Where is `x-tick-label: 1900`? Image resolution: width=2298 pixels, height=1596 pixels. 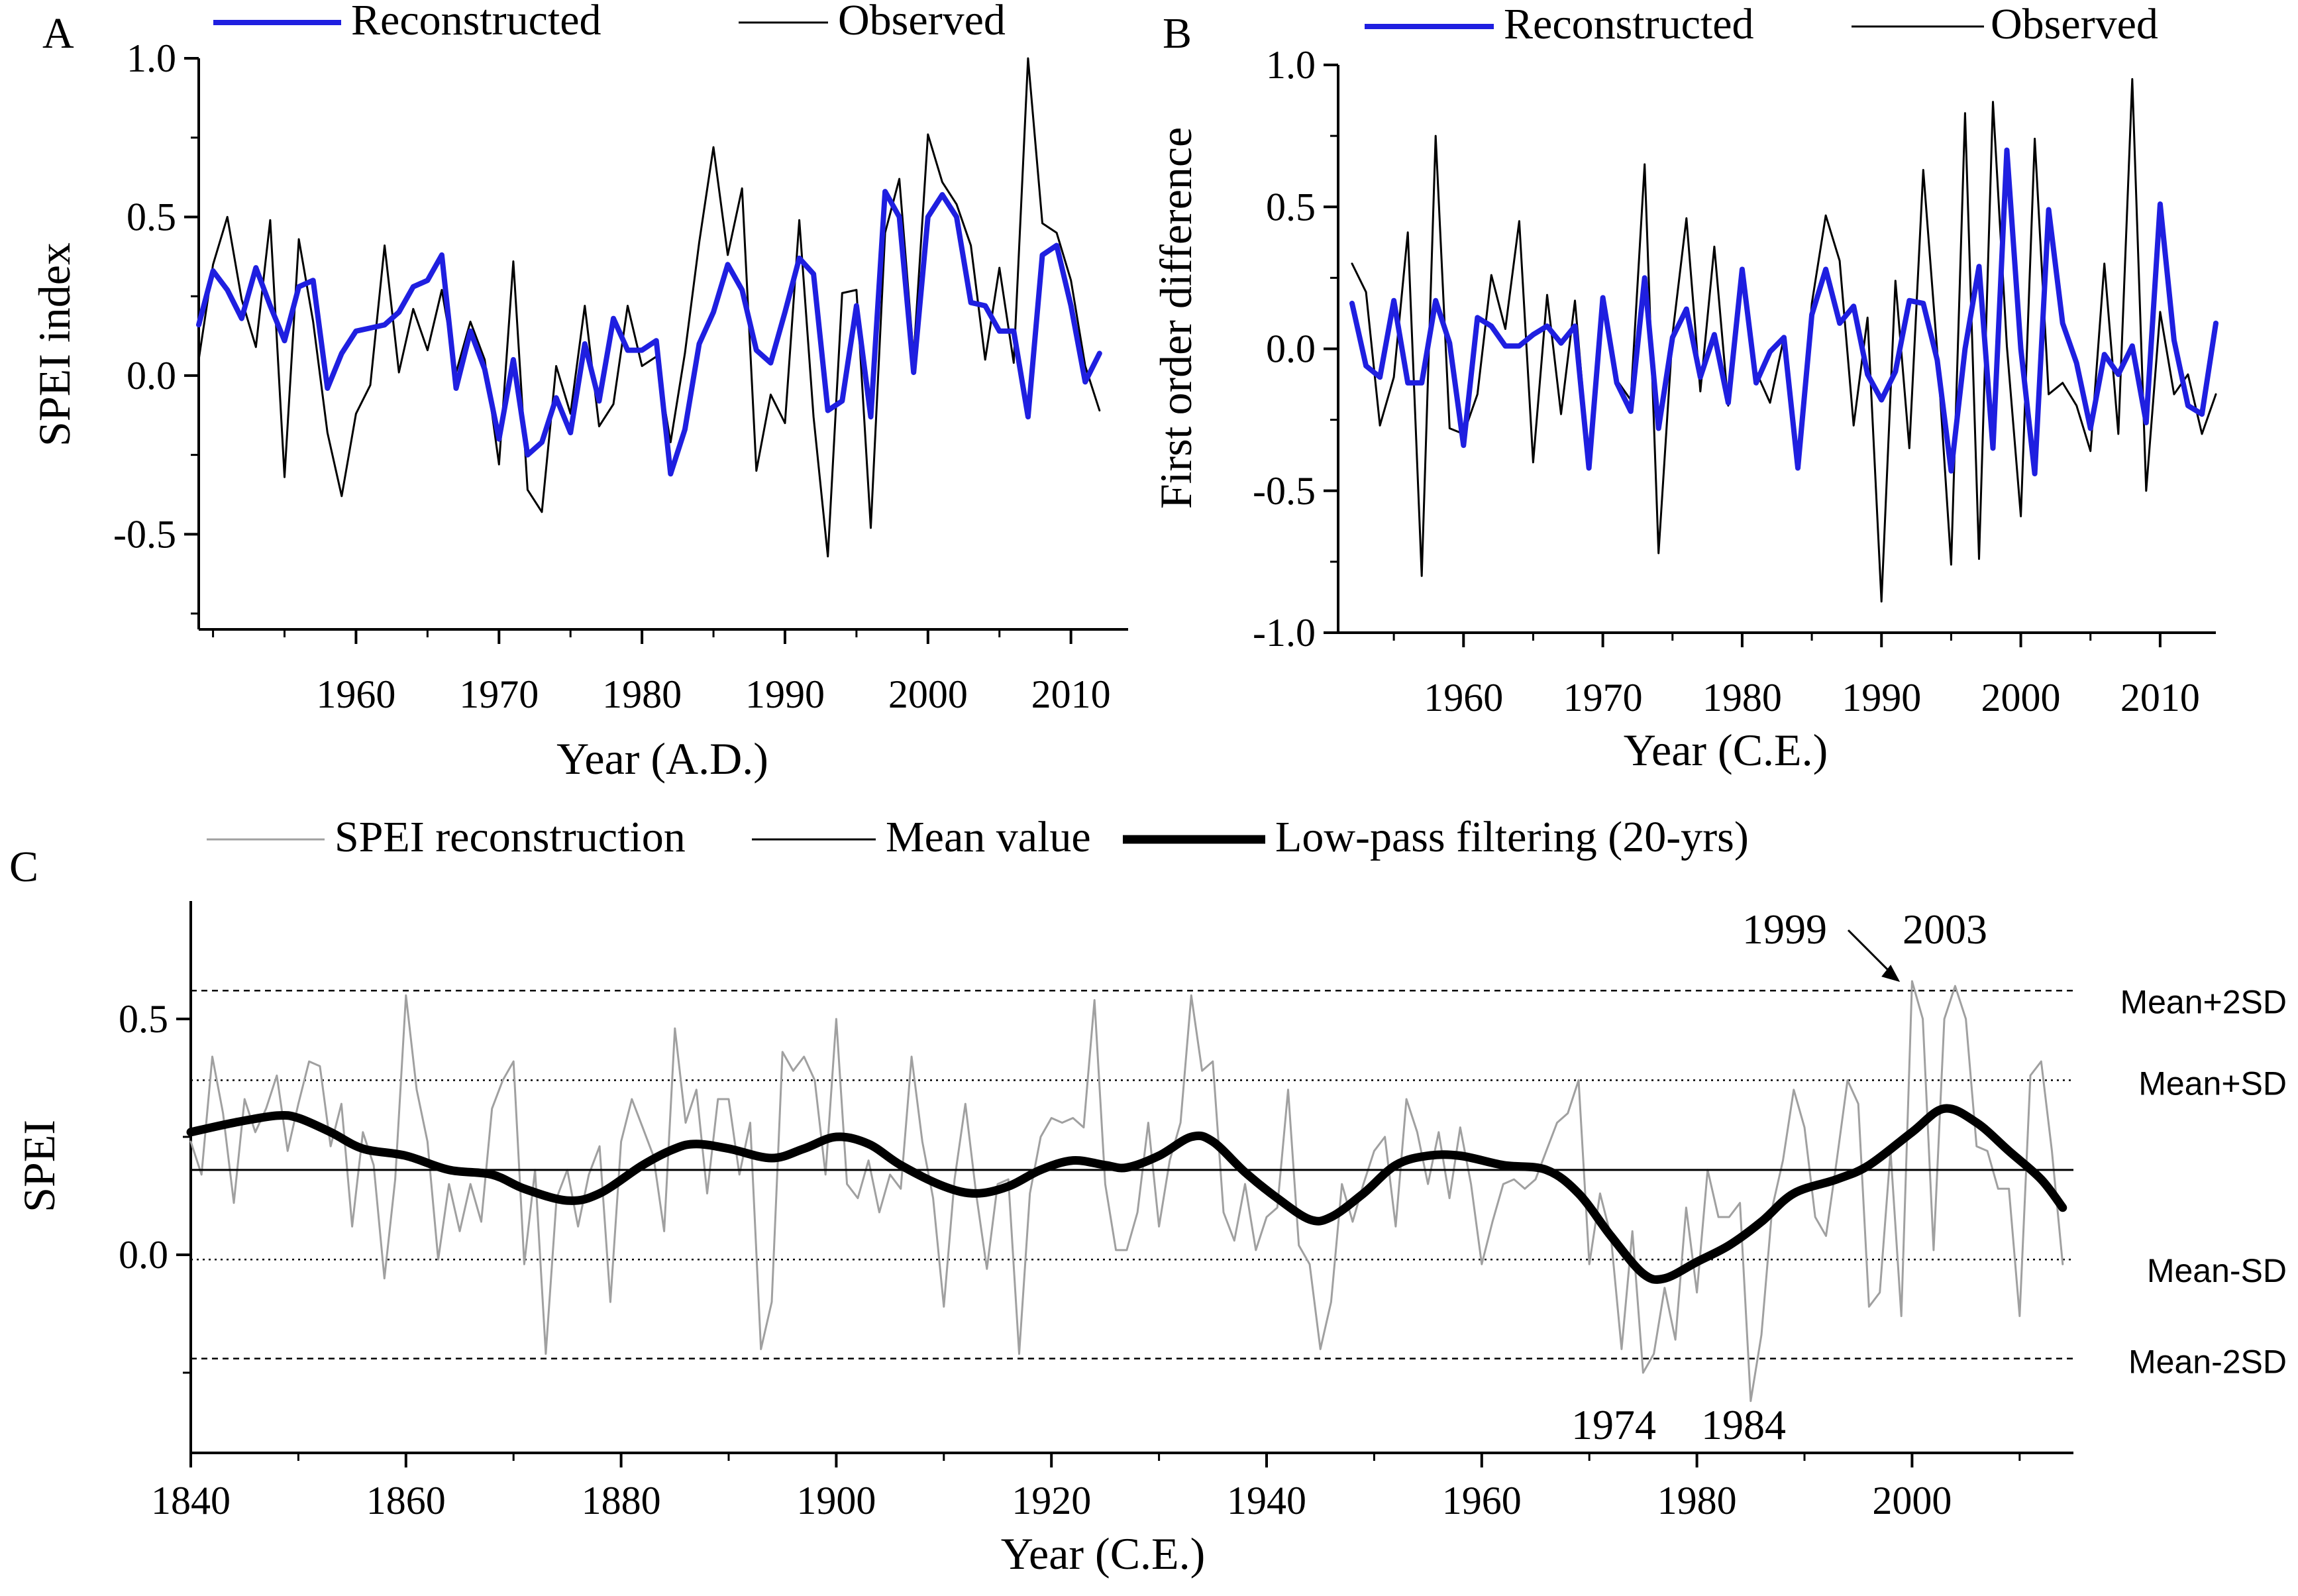 x-tick-label: 1900 is located at coordinates (836, 1500).